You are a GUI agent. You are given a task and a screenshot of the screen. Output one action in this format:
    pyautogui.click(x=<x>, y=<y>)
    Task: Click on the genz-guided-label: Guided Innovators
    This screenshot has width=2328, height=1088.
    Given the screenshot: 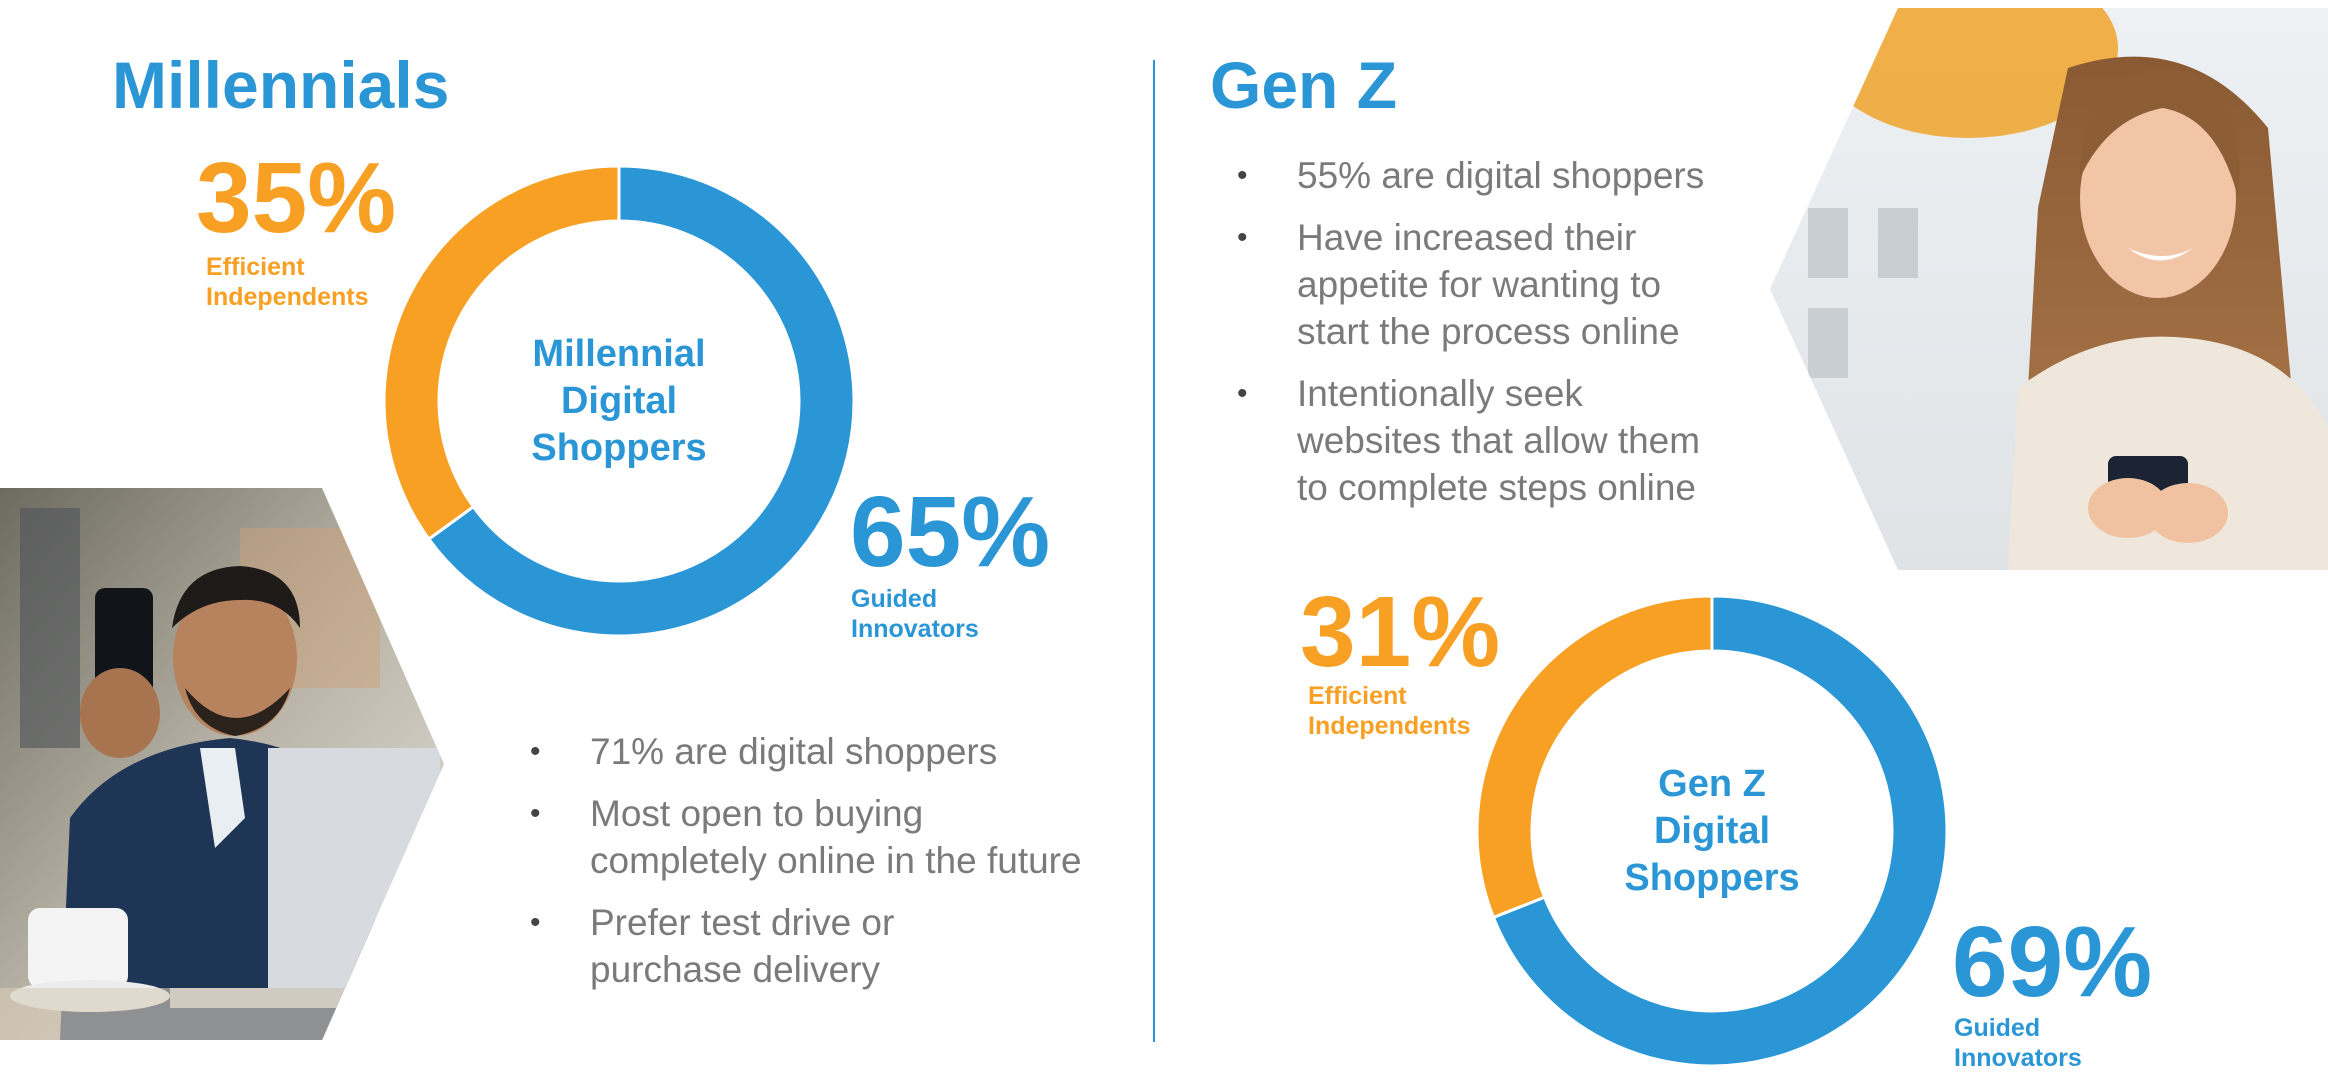 What is the action you would take?
    pyautogui.click(x=2018, y=1043)
    